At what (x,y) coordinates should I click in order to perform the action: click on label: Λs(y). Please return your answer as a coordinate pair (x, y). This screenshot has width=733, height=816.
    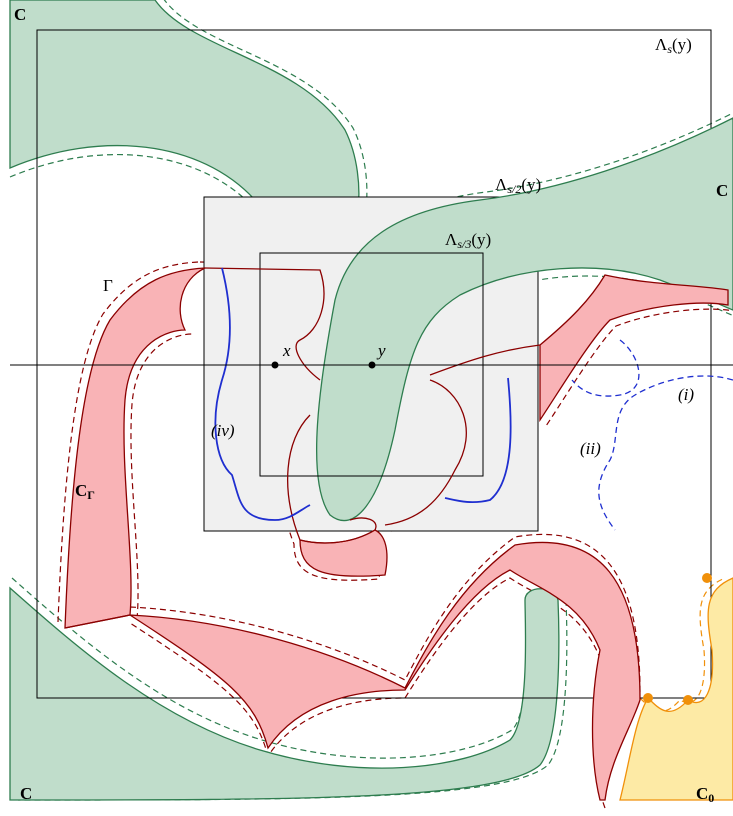
    Looking at the image, I should click on (673, 45).